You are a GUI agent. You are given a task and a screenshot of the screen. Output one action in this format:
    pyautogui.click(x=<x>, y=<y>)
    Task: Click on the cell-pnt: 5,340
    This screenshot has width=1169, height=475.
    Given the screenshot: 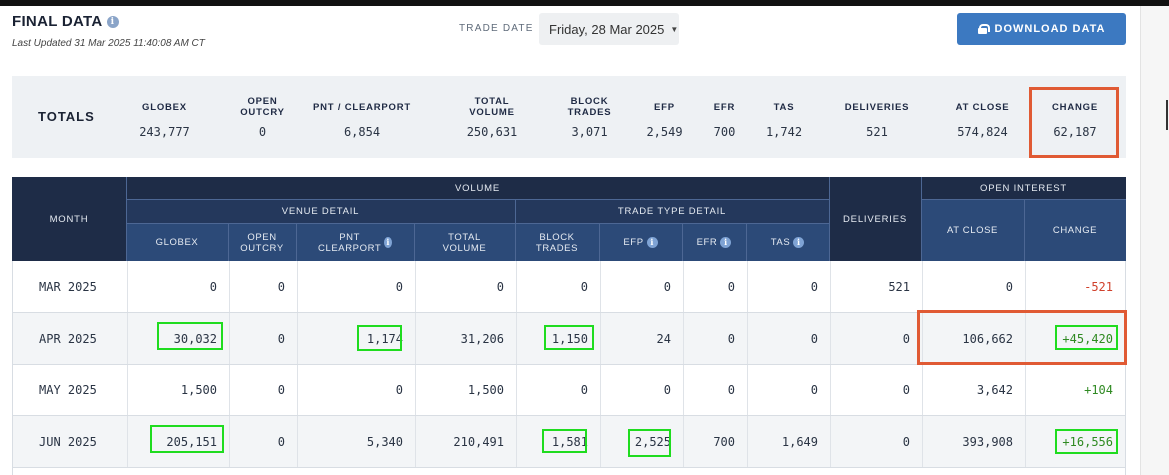 What is the action you would take?
    pyautogui.click(x=356, y=441)
    